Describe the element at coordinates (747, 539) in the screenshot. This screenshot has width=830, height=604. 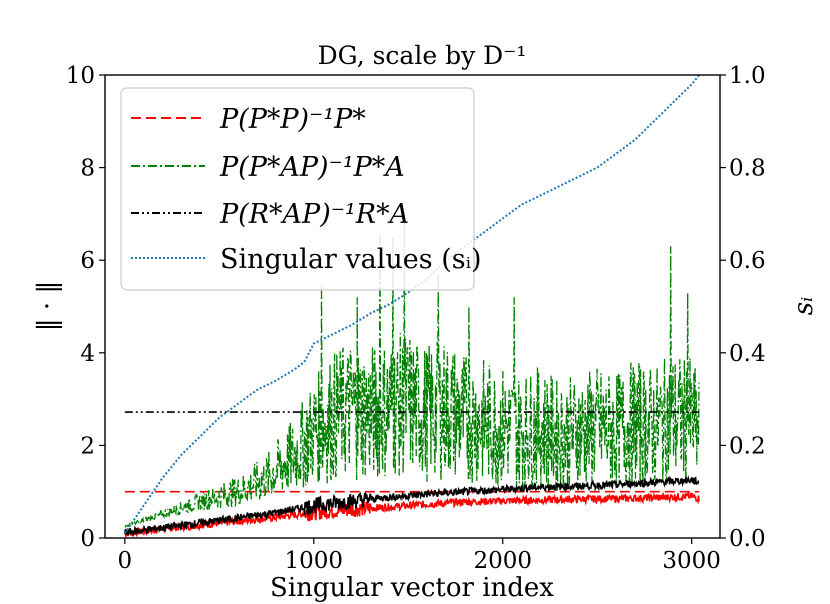
I see `y2-tick-label-0: 0.0` at that location.